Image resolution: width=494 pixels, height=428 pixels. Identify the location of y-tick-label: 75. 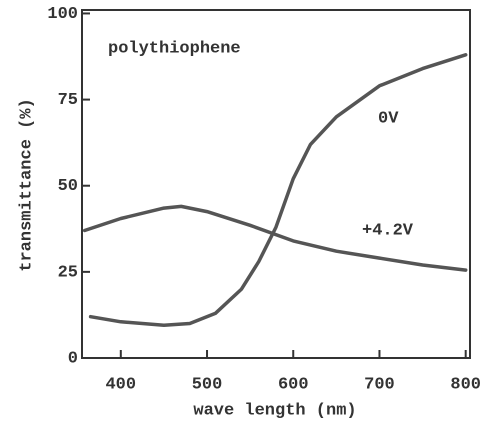
(68, 100).